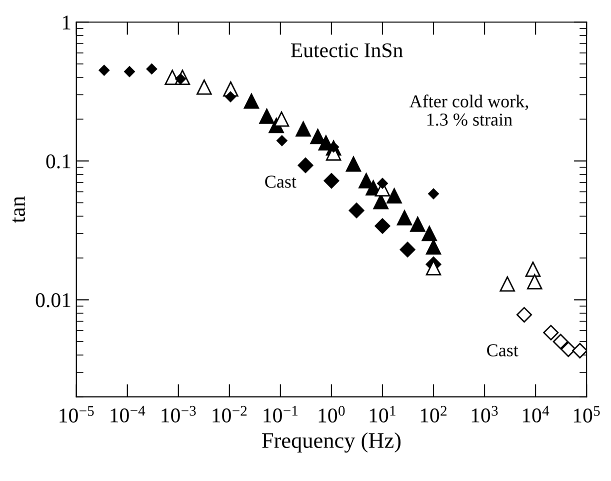  I want to click on x-tick-label: 10$^{4}$, so click(536, 414).